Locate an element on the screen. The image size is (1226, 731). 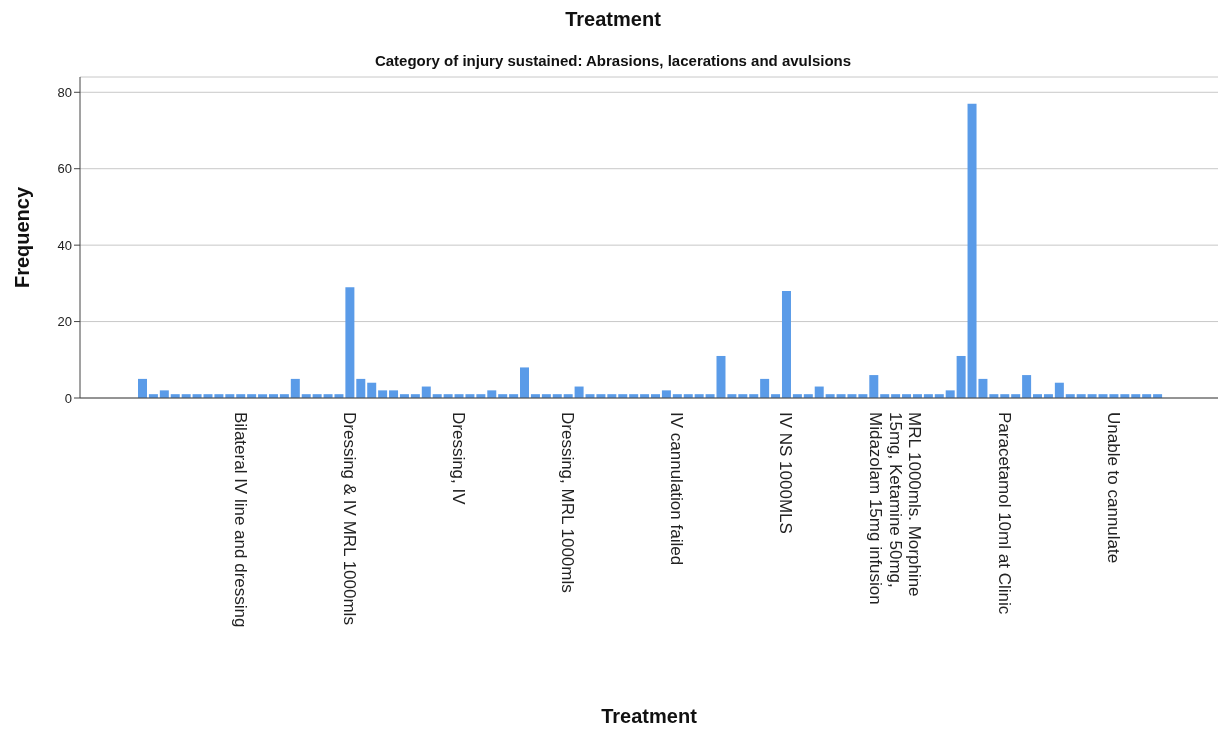
x-tick-label: Unable to cannulate is located at coordinates (1113, 488).